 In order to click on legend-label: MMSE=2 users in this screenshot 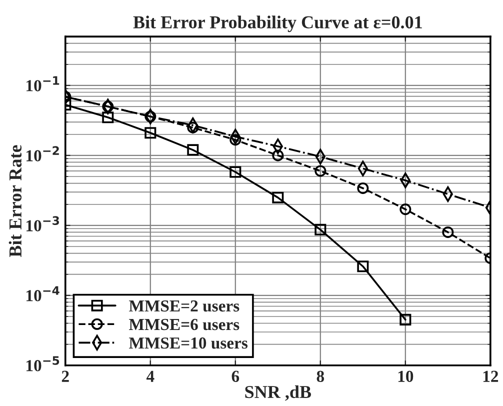, I will do `click(184, 306)`.